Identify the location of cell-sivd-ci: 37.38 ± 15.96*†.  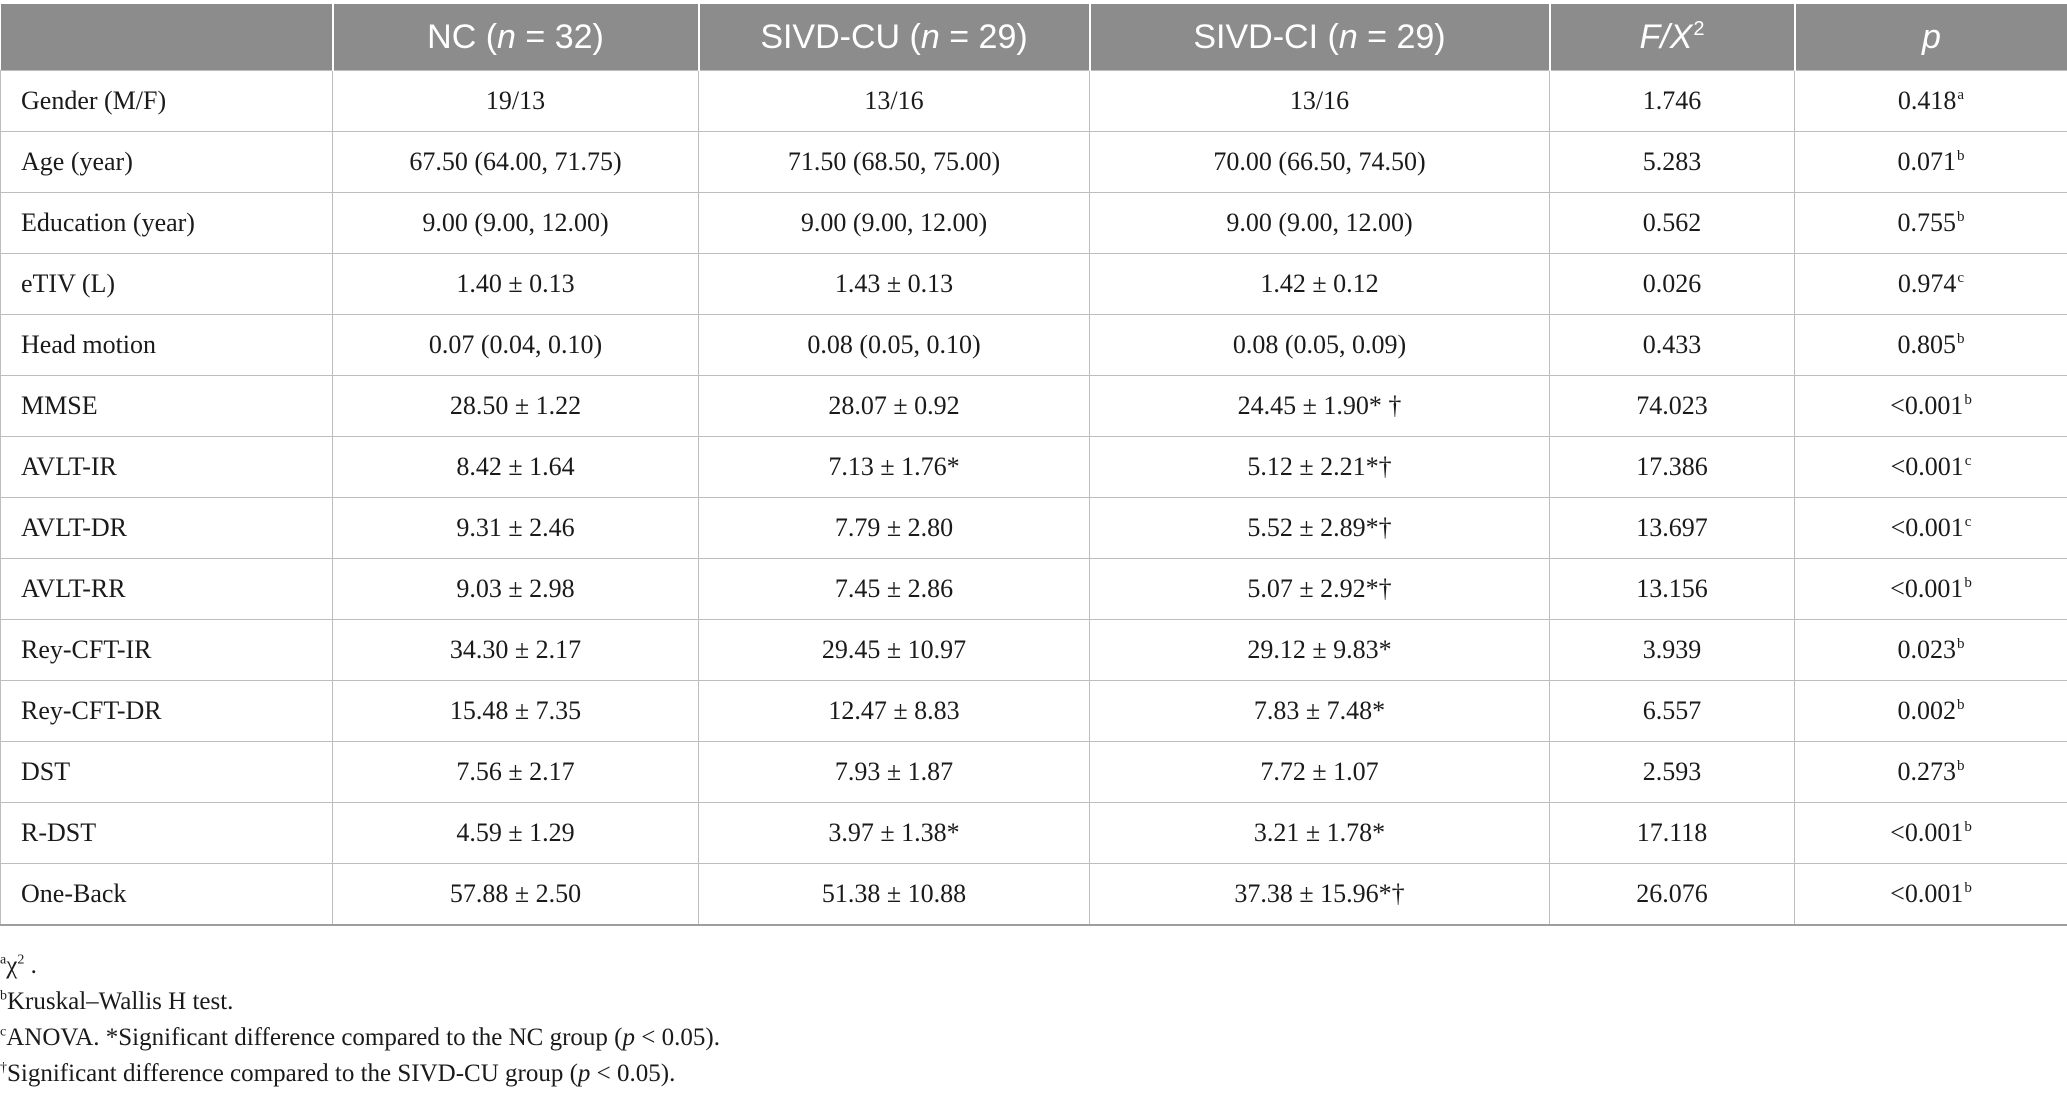
(1319, 894).